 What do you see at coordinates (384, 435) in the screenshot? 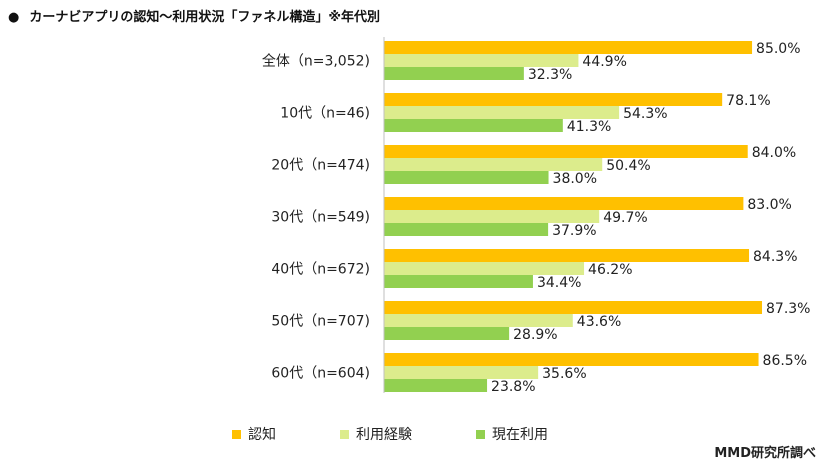
I see `legend-label-experience: 利用経験` at bounding box center [384, 435].